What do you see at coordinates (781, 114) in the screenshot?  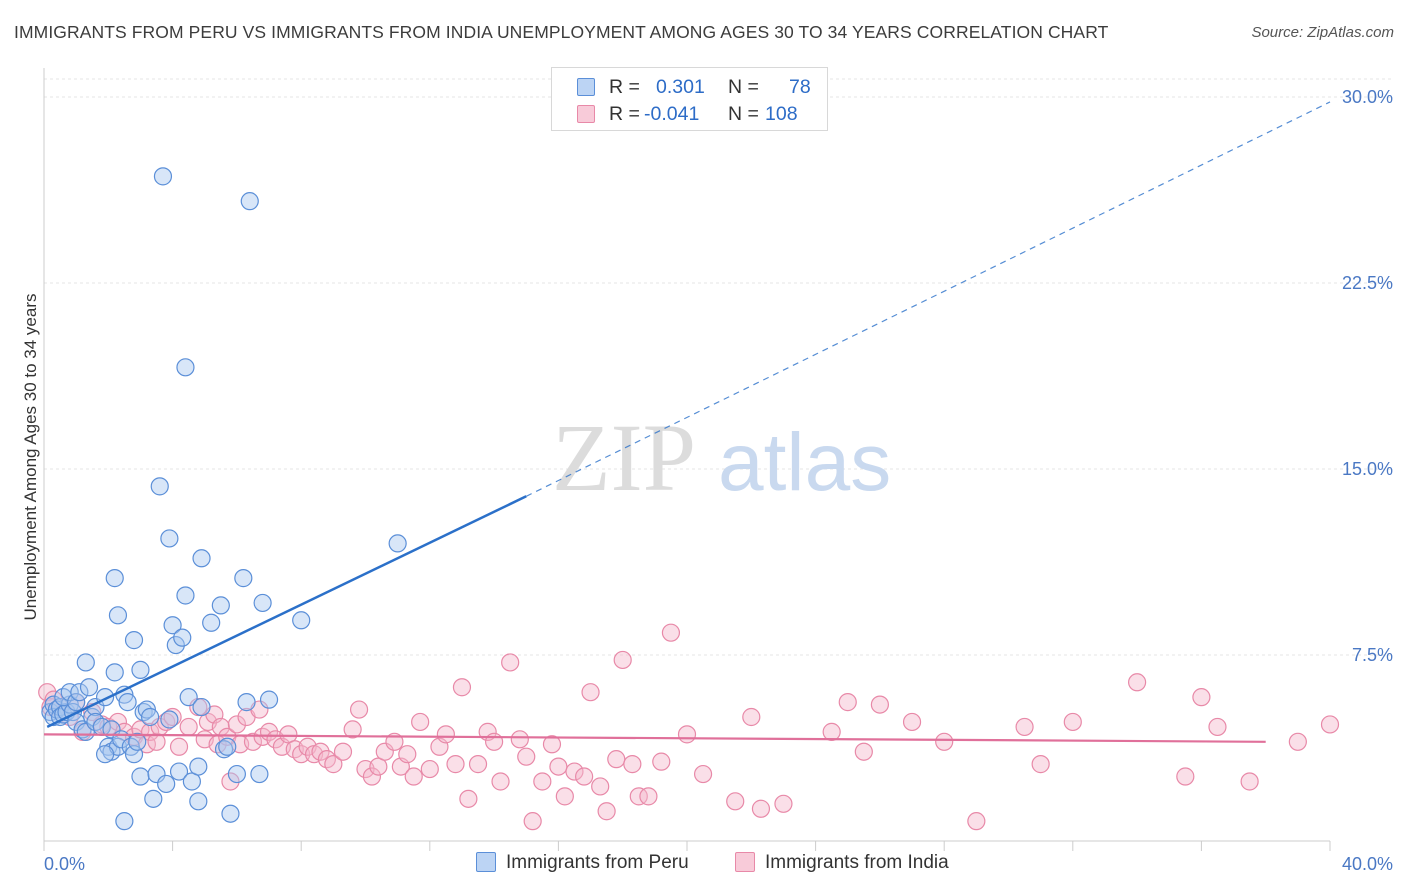 I see `india-n-value: 108` at bounding box center [781, 114].